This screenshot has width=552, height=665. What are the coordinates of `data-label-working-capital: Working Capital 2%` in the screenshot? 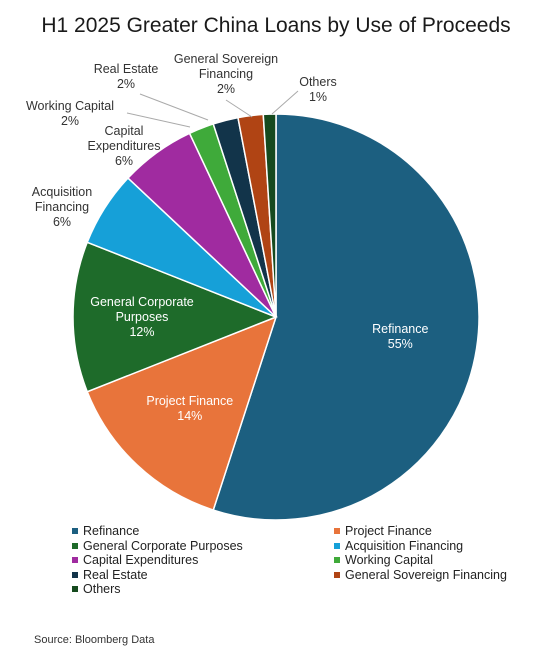 It's located at (70, 113).